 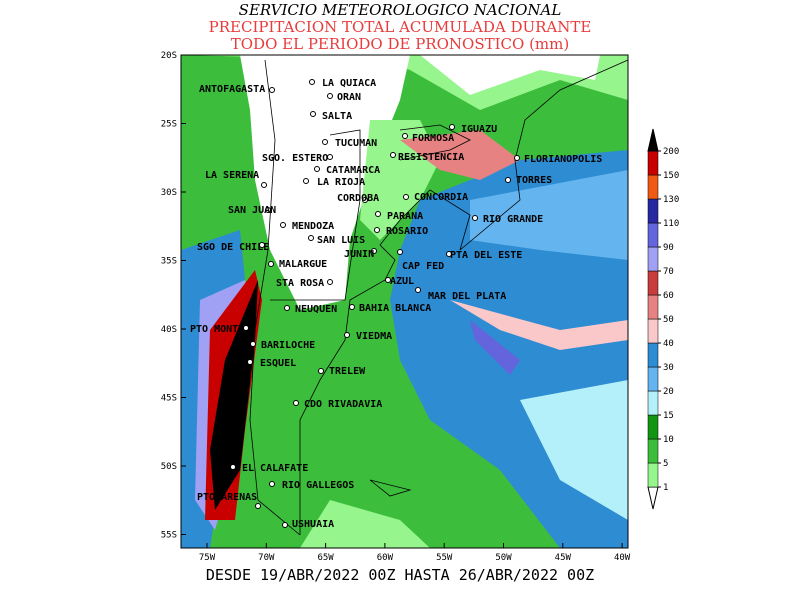 What do you see at coordinates (653, 140) in the screenshot?
I see `colorbar-high-arrow` at bounding box center [653, 140].